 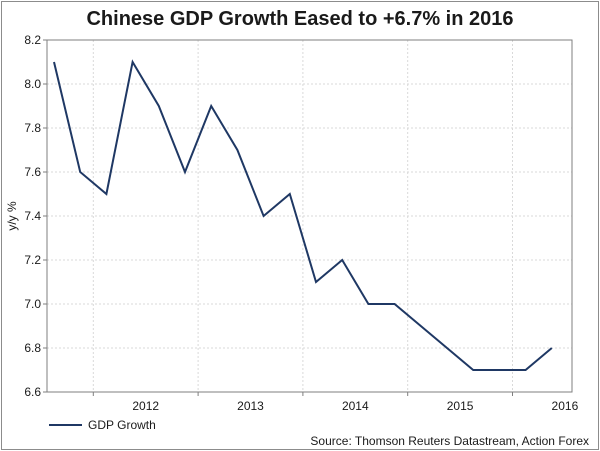 I want to click on y-axis-ticks: 6.6 6.8 7.0 7.2 7.4 7.6 7.8 8.0 8.2, so click(x=35, y=216).